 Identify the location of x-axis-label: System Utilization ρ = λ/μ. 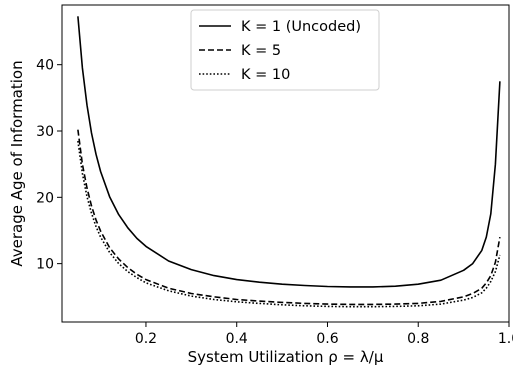
(286, 357).